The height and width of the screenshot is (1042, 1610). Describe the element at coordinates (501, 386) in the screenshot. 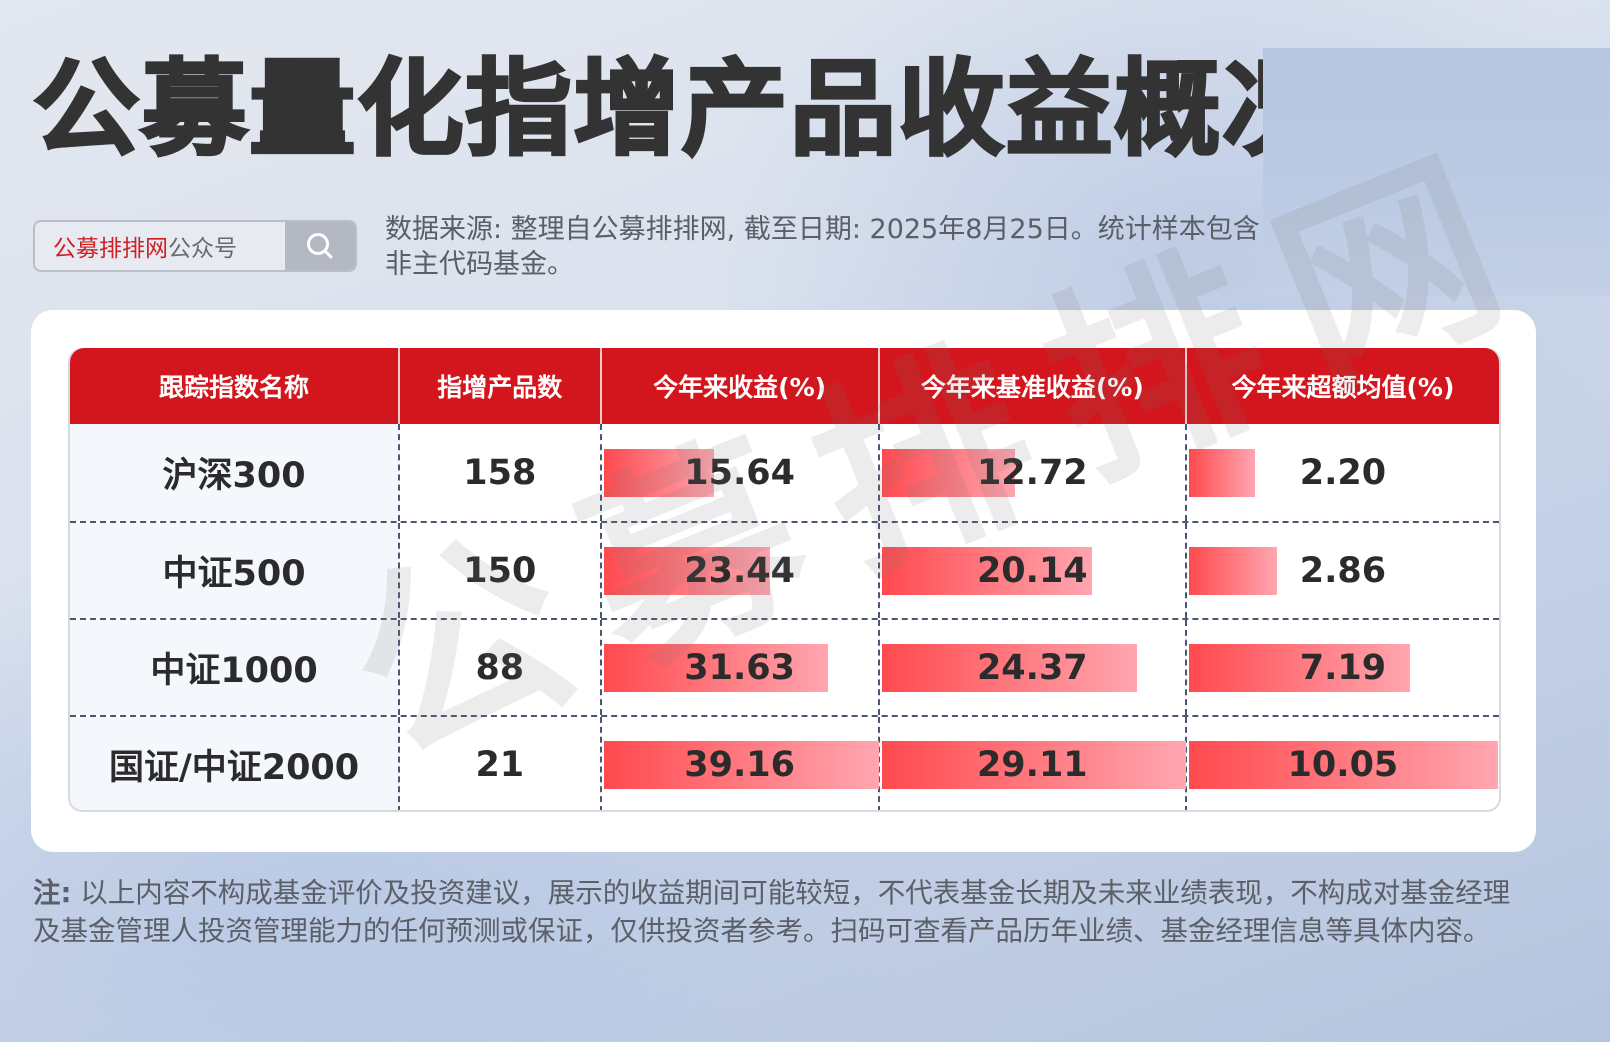

I see `header-product-count: 指增产品数` at that location.